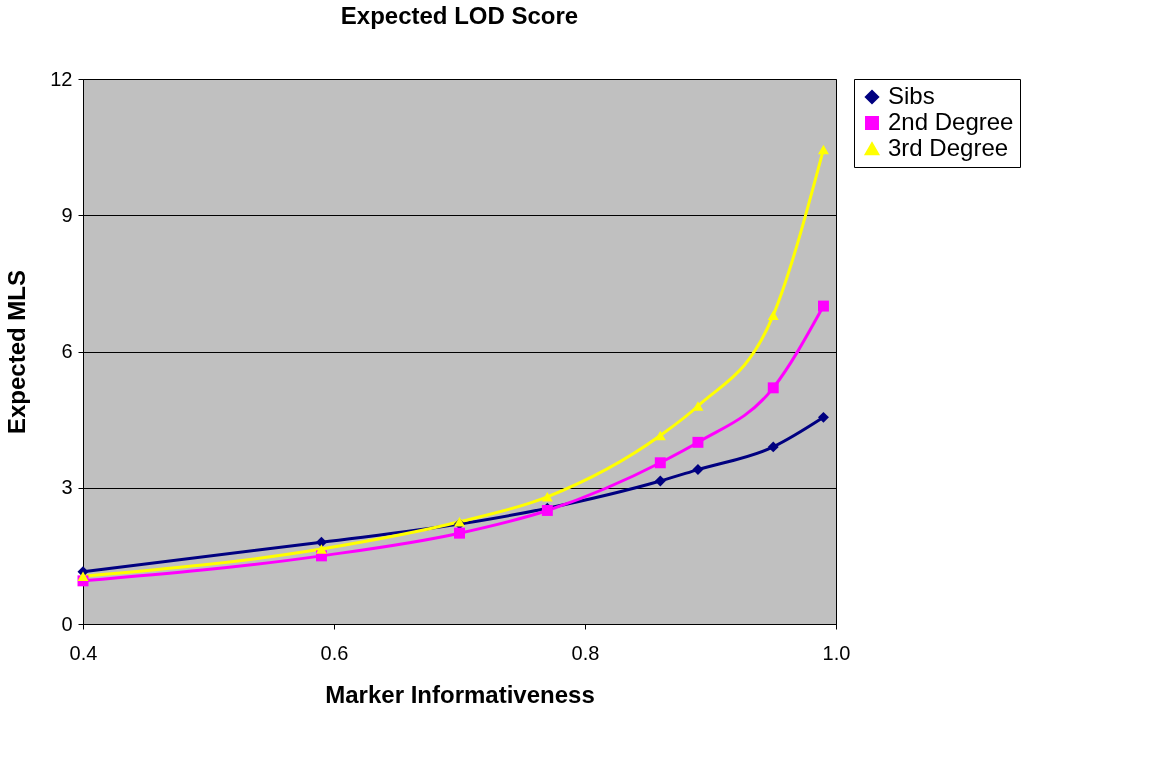 This screenshot has width=1161, height=783. Describe the element at coordinates (67, 623) in the screenshot. I see `y-tick-label: 0` at that location.